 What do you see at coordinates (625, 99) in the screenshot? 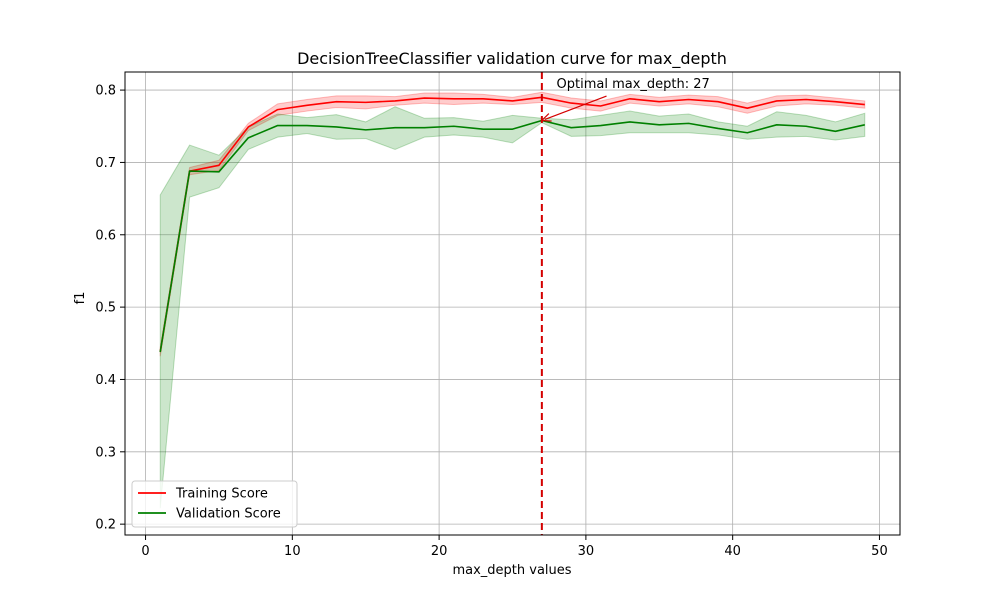
I see `annotation-group: Optimal max_depth: 27` at bounding box center [625, 99].